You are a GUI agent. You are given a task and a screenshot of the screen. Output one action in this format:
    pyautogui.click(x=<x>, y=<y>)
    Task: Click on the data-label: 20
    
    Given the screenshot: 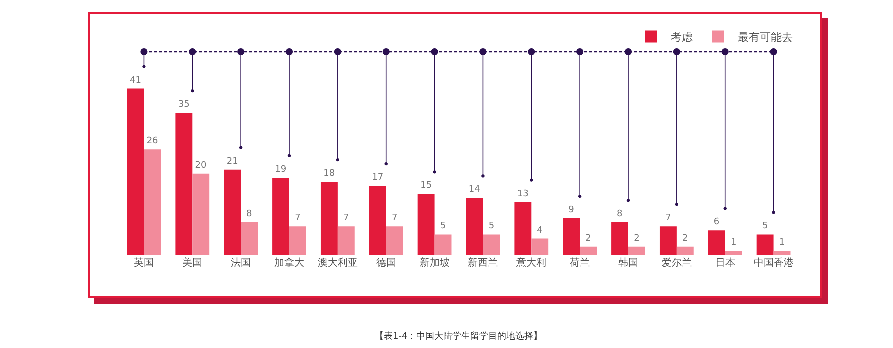 What is the action you would take?
    pyautogui.click(x=201, y=165)
    